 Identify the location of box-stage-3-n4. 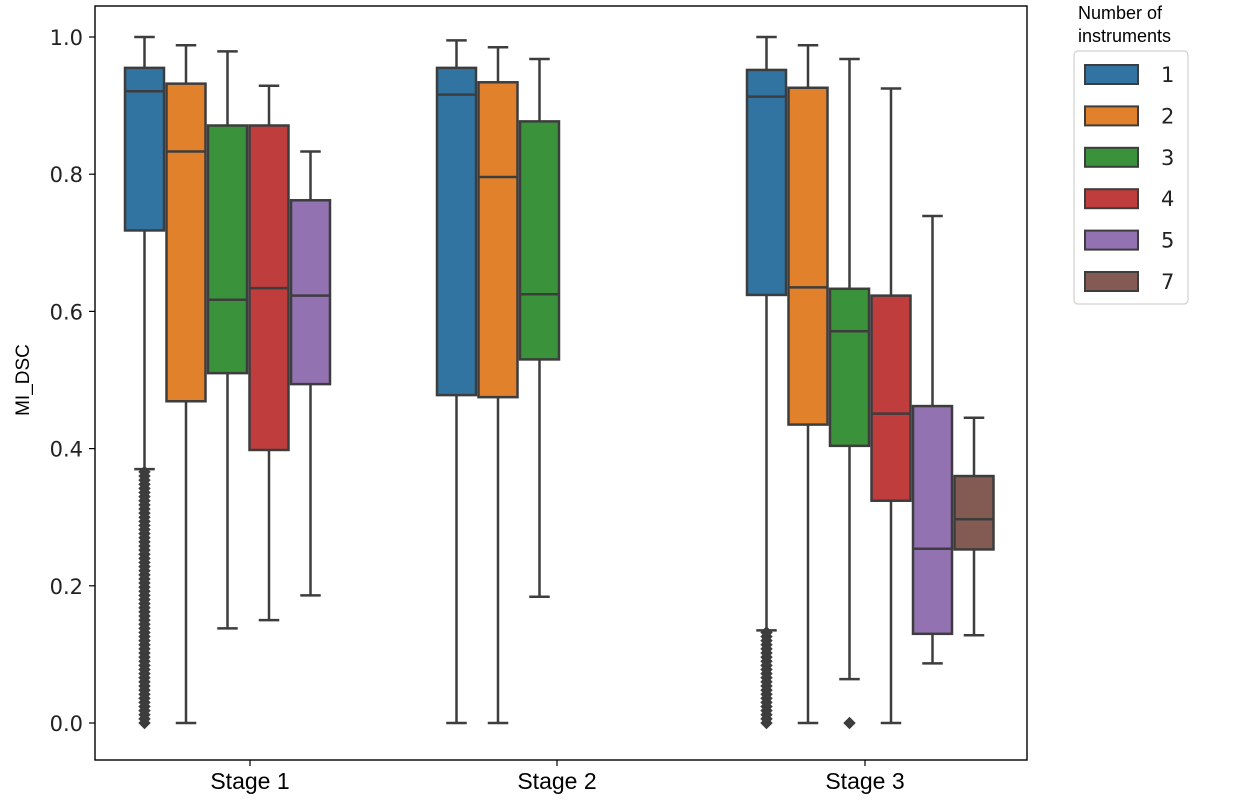
(891, 406).